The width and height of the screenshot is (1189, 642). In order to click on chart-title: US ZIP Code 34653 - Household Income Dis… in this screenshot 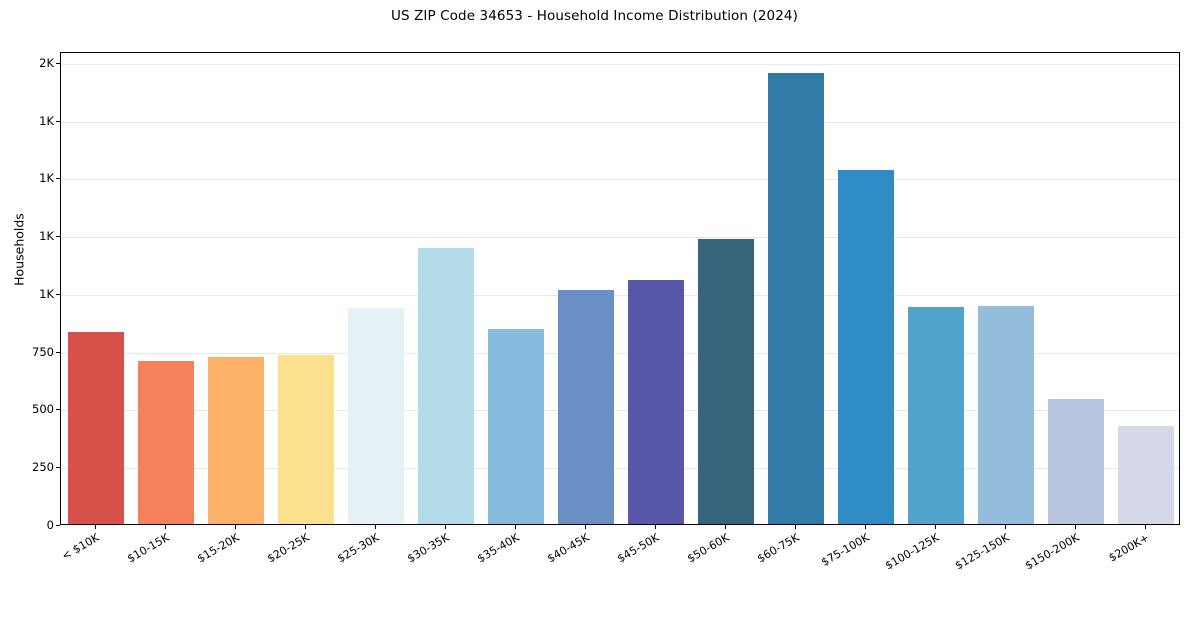, I will do `click(594, 16)`.